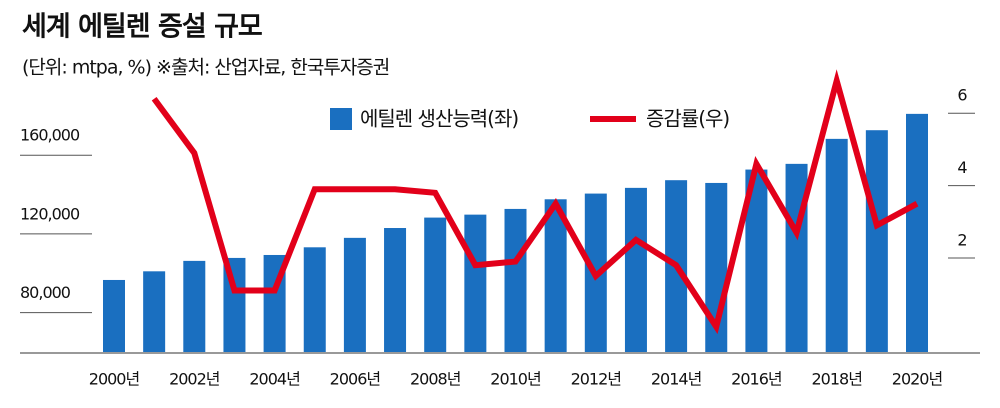 The height and width of the screenshot is (408, 1000). Describe the element at coordinates (274, 379) in the screenshot. I see `x-tick-label: 2004년` at that location.